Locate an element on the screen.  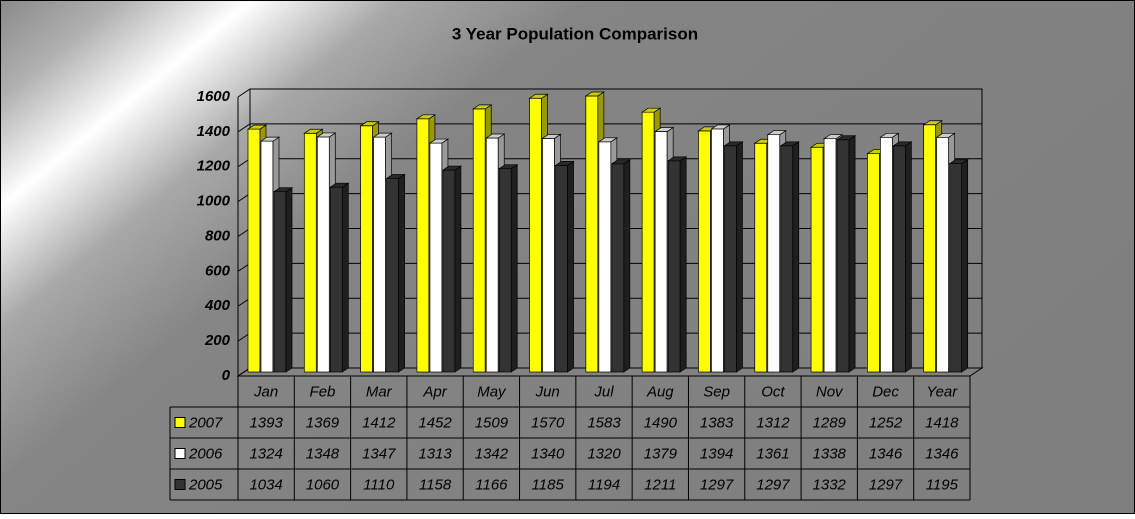
table-value: 1583 is located at coordinates (604, 422).